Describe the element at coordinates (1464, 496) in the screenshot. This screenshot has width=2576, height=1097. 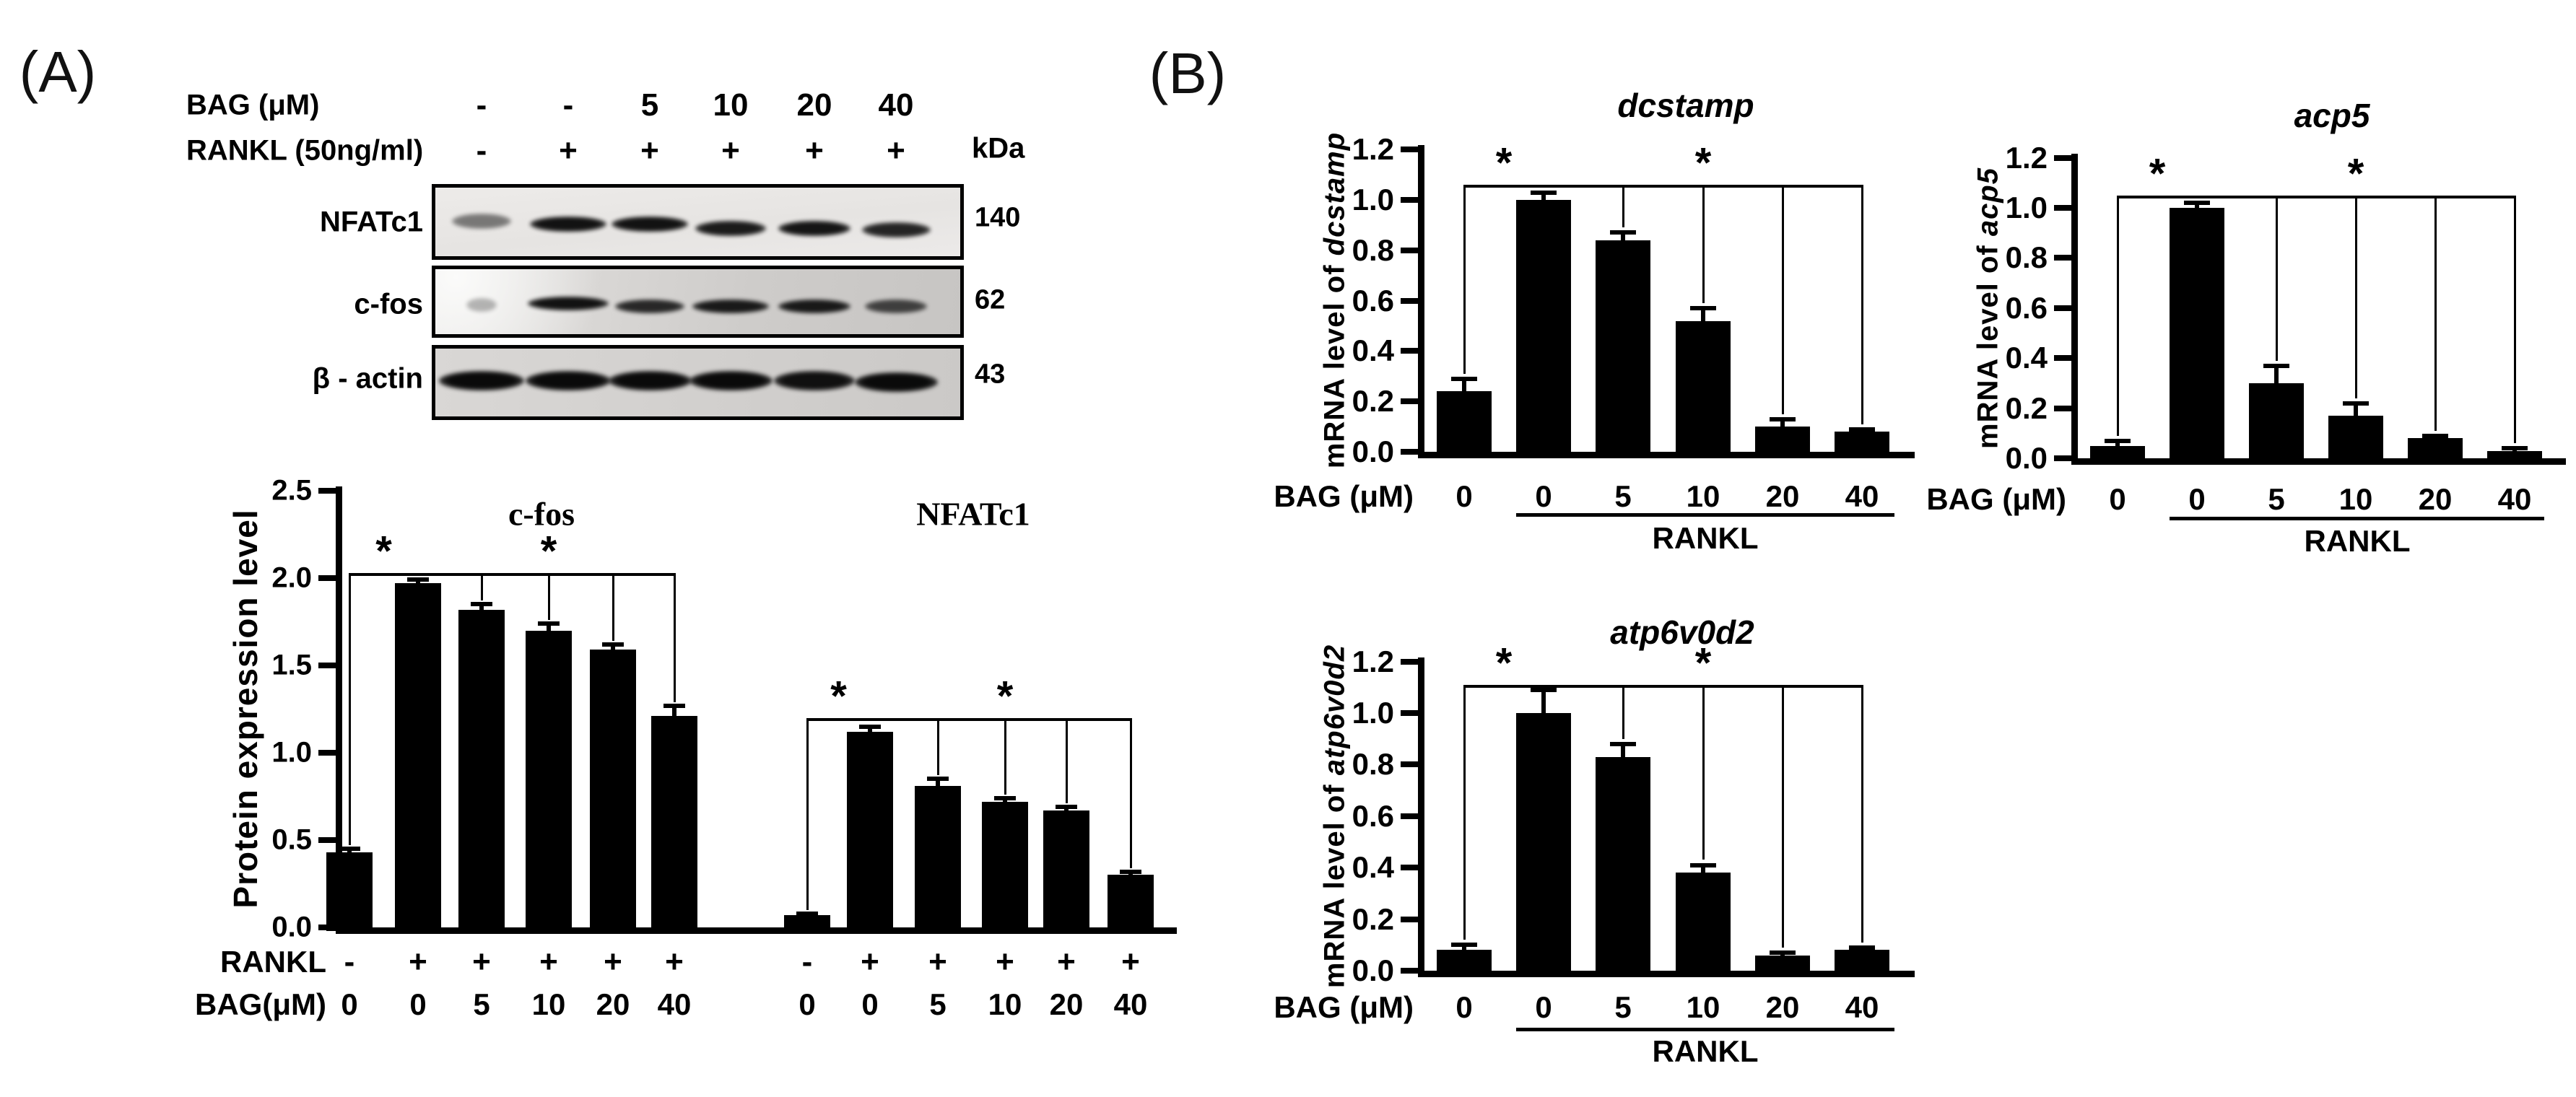
I see `x-tick-label: 0` at that location.